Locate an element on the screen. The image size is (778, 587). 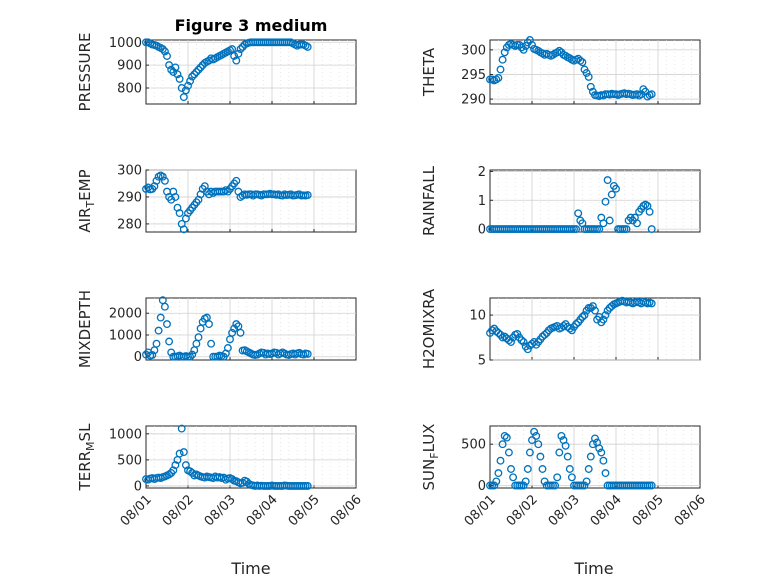
x-axis-label-left: Time is located at coordinates (250, 568).